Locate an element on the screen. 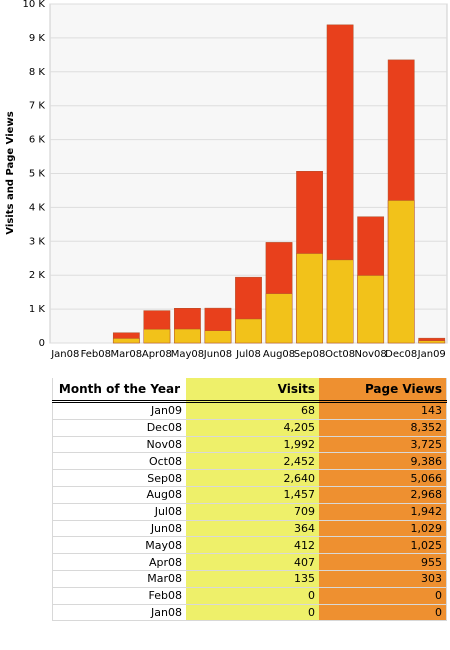 Image resolution: width=450 pixels, height=650 pixels. table-cell: 303 is located at coordinates (383, 579).